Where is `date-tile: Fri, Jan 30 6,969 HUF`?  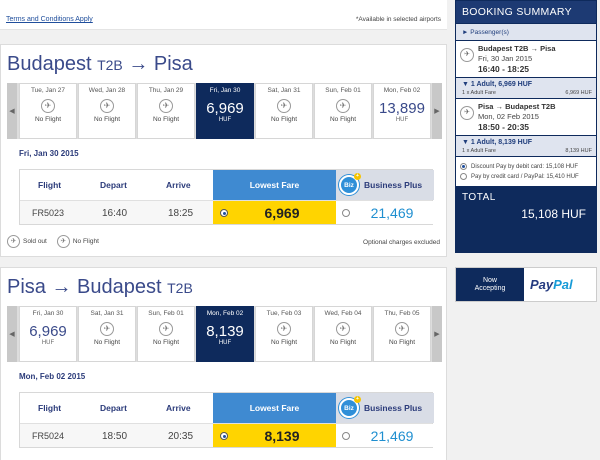
date-tile: Fri, Jan 30 6,969 HUF is located at coordinates (48, 334).